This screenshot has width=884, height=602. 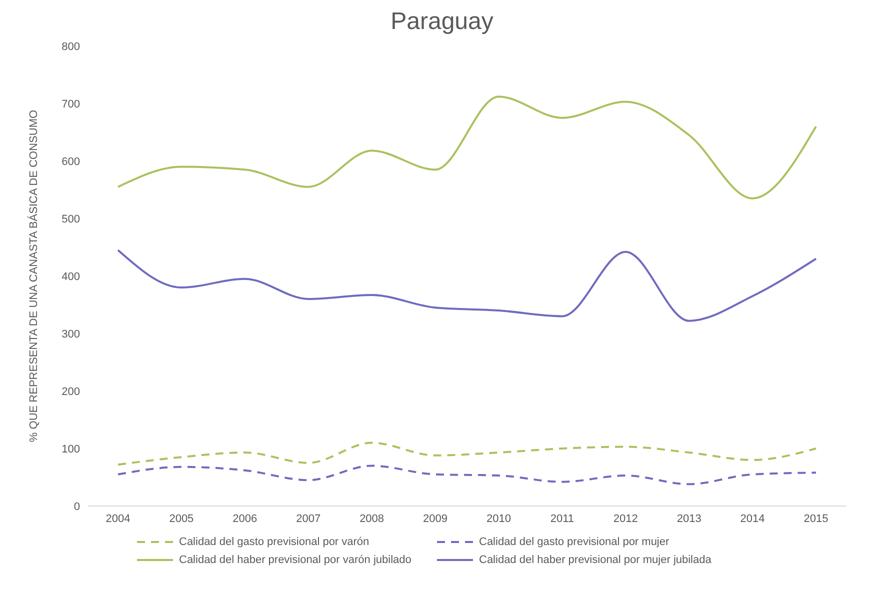 I want to click on x-tick-label: 2004, so click(x=118, y=518).